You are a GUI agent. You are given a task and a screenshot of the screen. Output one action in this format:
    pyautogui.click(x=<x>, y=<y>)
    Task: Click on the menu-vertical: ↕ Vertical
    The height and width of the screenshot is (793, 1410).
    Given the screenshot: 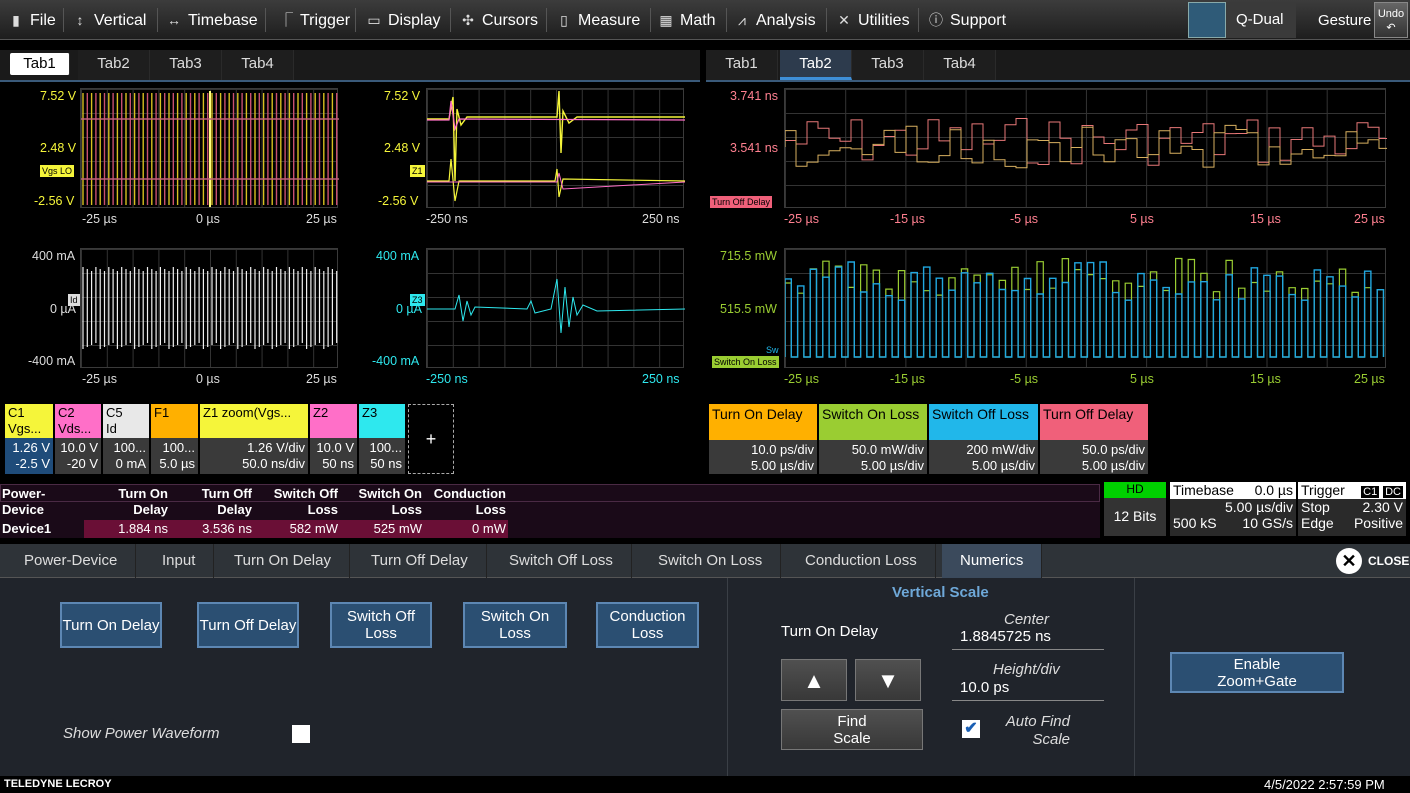 What is the action you would take?
    pyautogui.click(x=109, y=20)
    